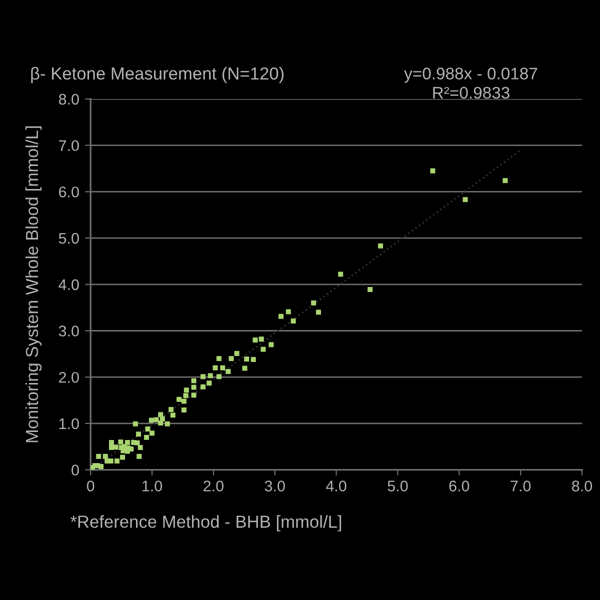 The height and width of the screenshot is (600, 600). I want to click on x-tick-label: 1.0, so click(152, 486).